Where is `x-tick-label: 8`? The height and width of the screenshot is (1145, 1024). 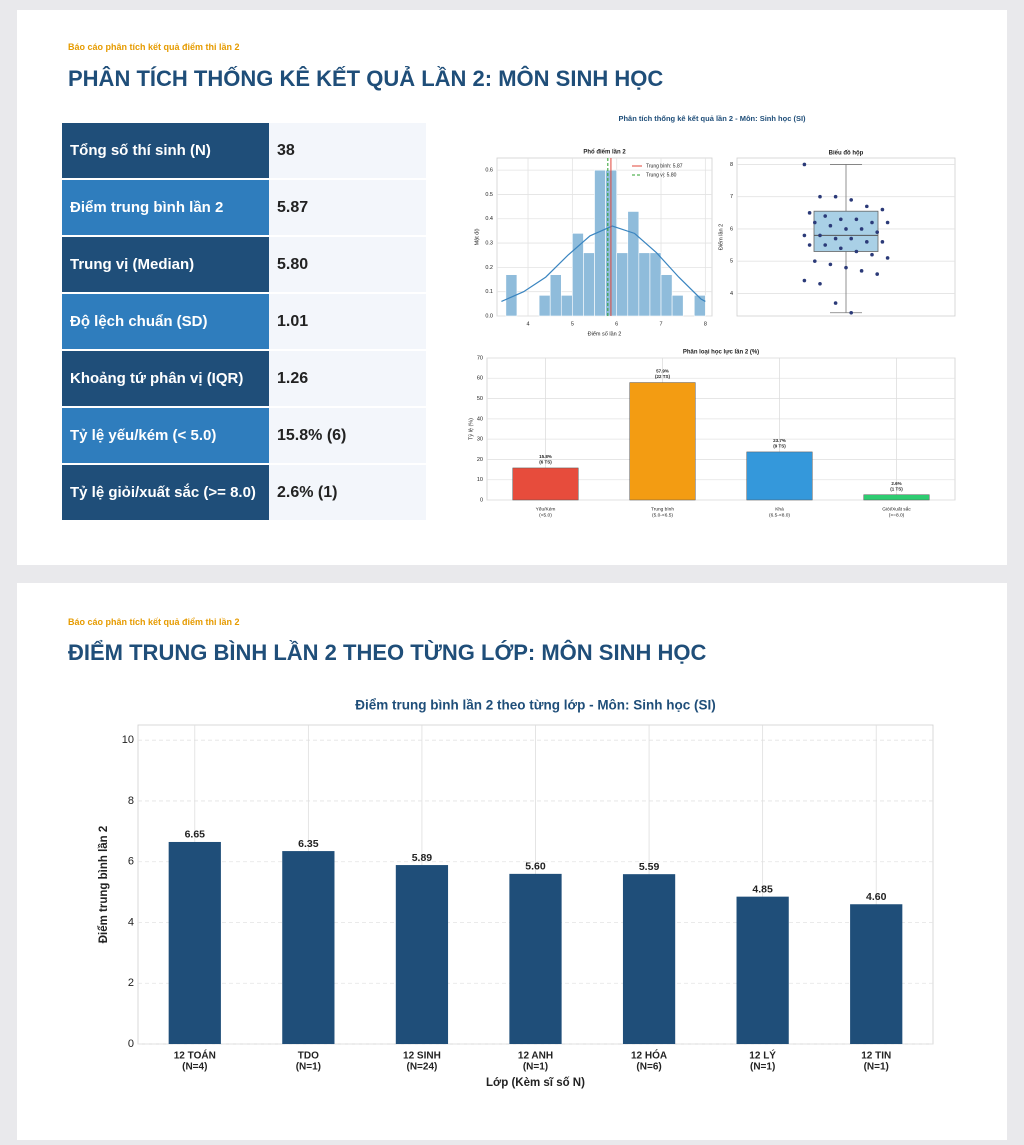 x-tick-label: 8 is located at coordinates (705, 324).